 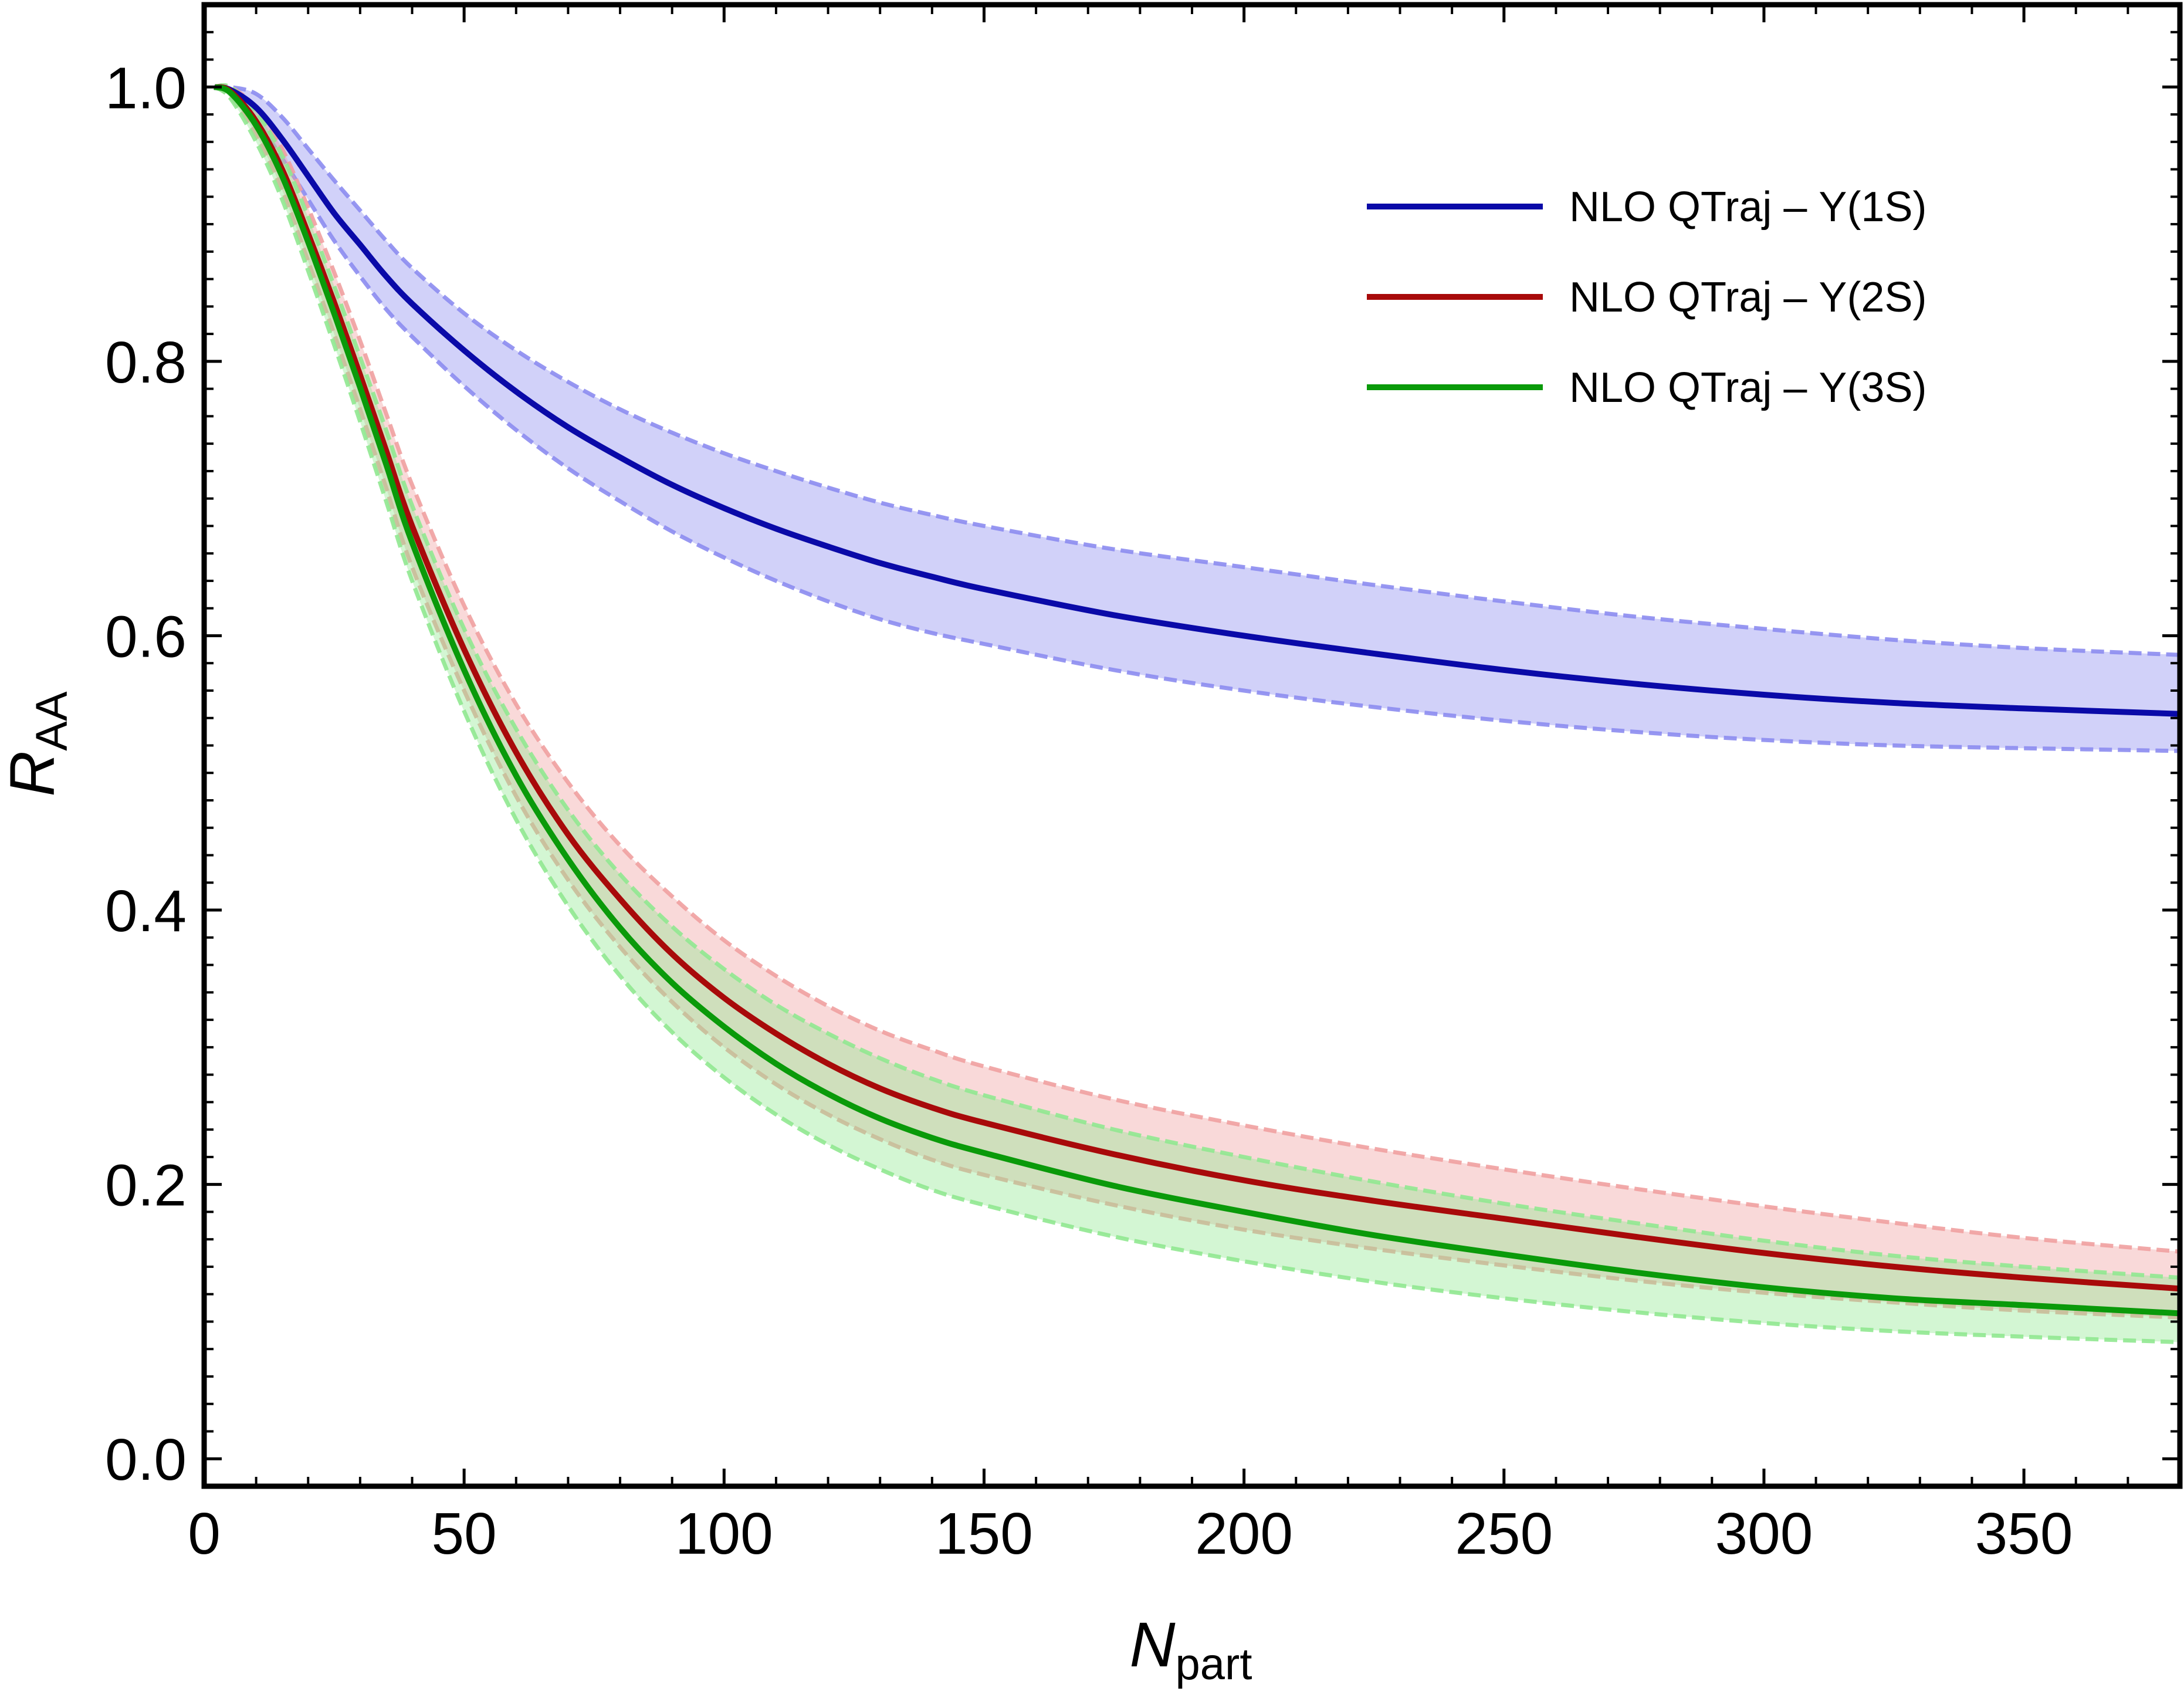 What do you see at coordinates (1764, 1534) in the screenshot?
I see `x-tick-label: 300` at bounding box center [1764, 1534].